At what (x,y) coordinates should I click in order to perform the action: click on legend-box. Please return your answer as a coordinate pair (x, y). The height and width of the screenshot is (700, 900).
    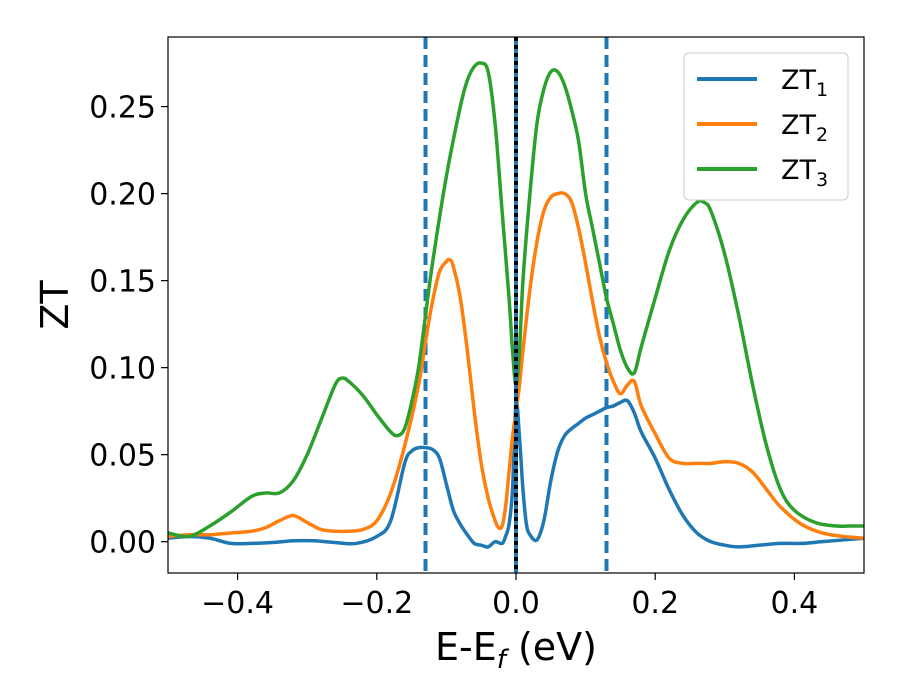
    Looking at the image, I should click on (766, 126).